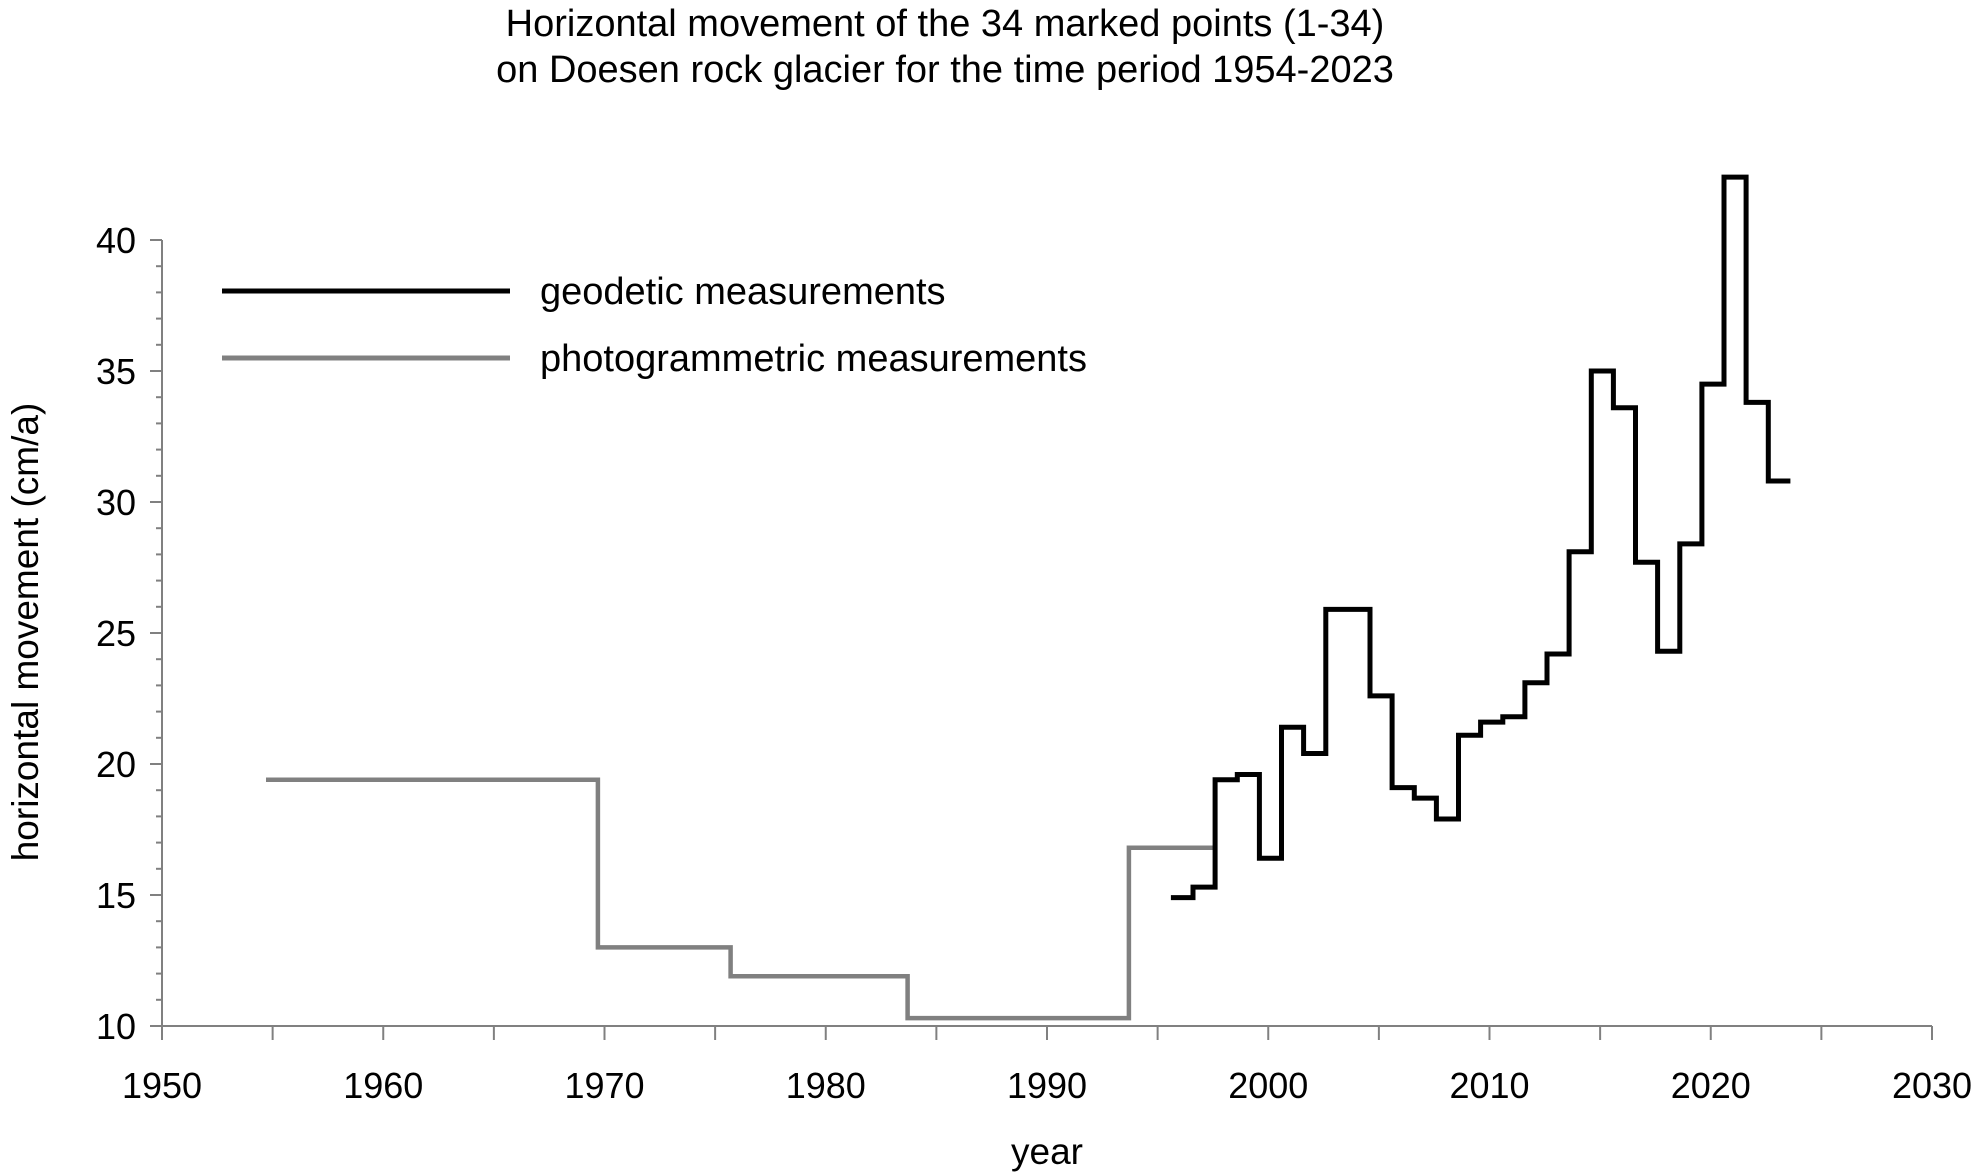 The width and height of the screenshot is (1980, 1174). What do you see at coordinates (742, 899) in the screenshot?
I see `series-line-photogrammetric` at bounding box center [742, 899].